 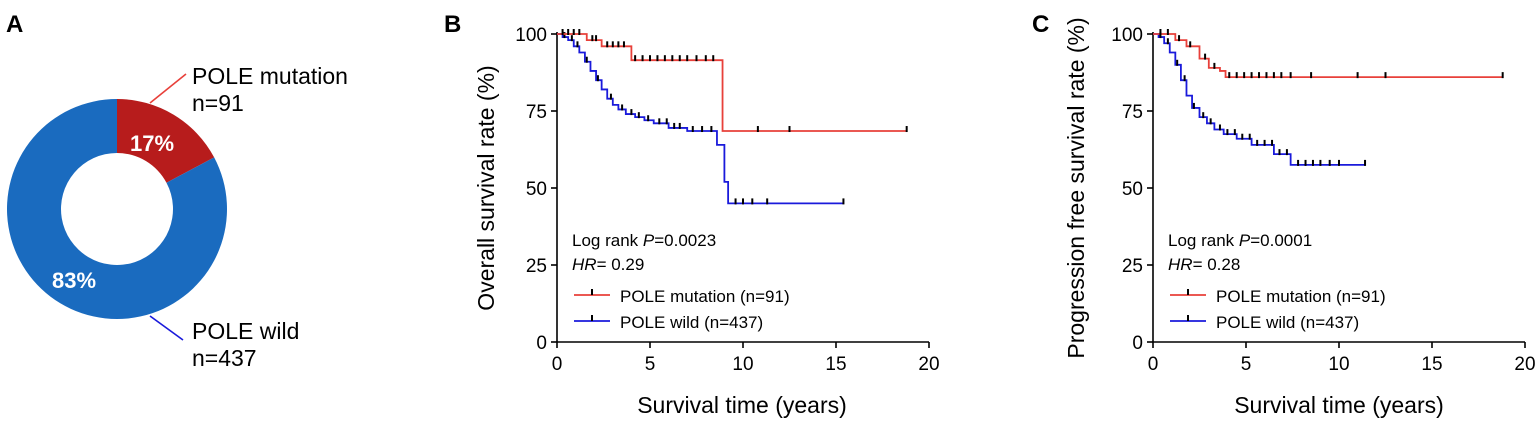 I want to click on mutation-leader-line, so click(x=168, y=88).